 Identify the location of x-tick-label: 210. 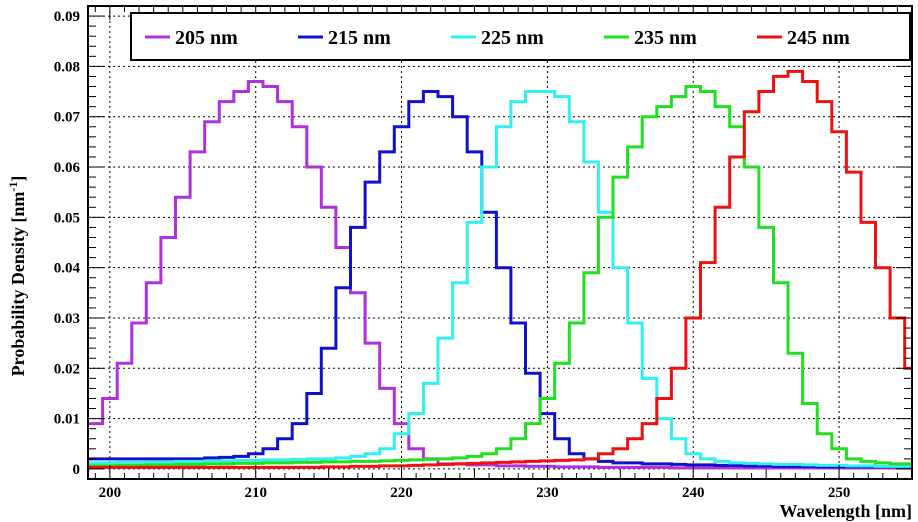
(255, 493).